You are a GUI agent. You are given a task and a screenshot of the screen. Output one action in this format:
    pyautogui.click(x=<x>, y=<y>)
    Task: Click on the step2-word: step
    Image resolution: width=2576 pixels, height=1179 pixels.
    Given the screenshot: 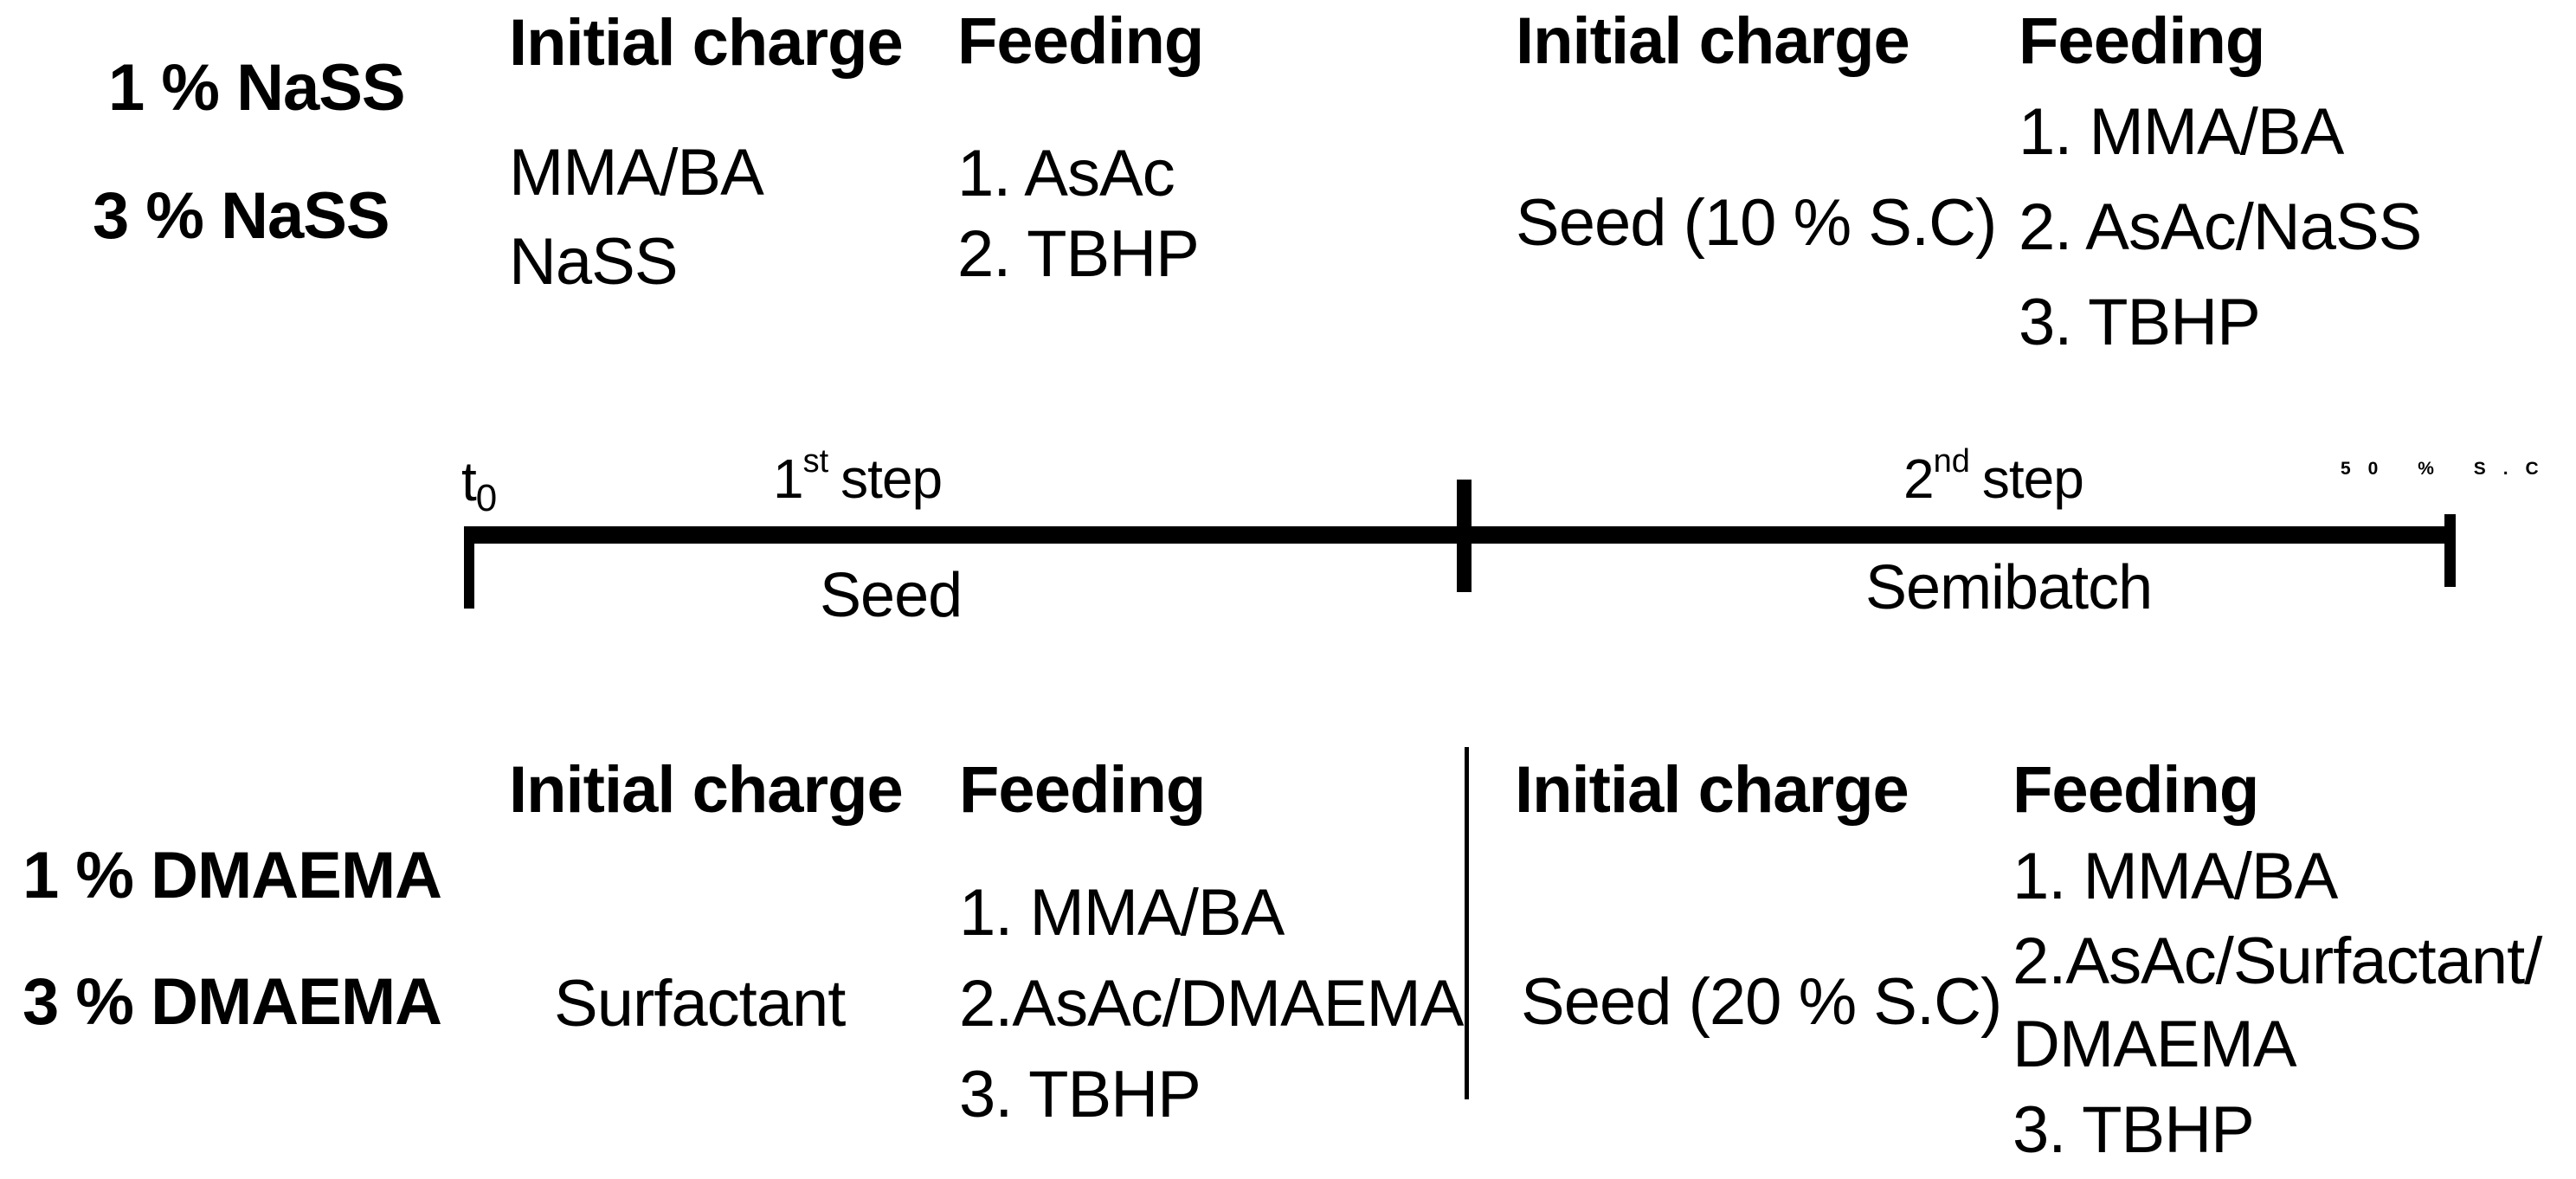 What is the action you would take?
    pyautogui.click(x=2032, y=479)
    